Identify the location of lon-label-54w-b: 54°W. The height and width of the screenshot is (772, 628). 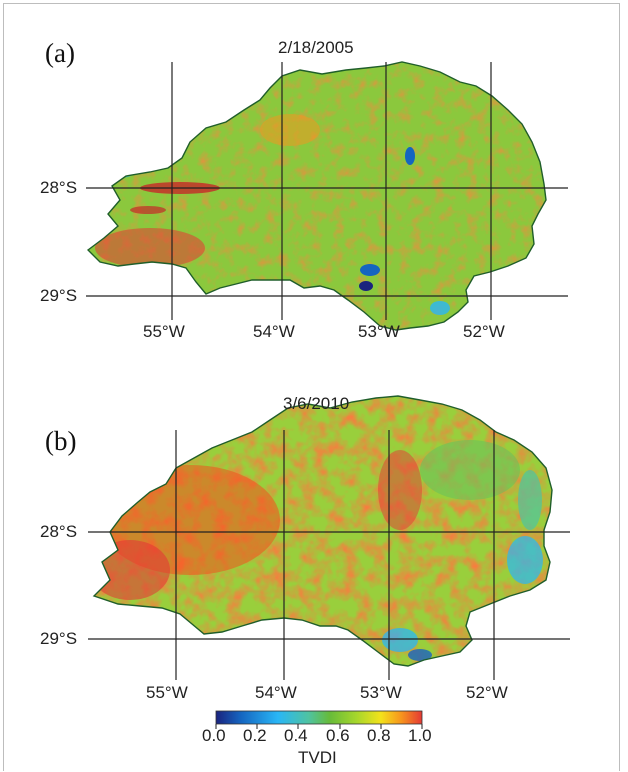
(276, 692).